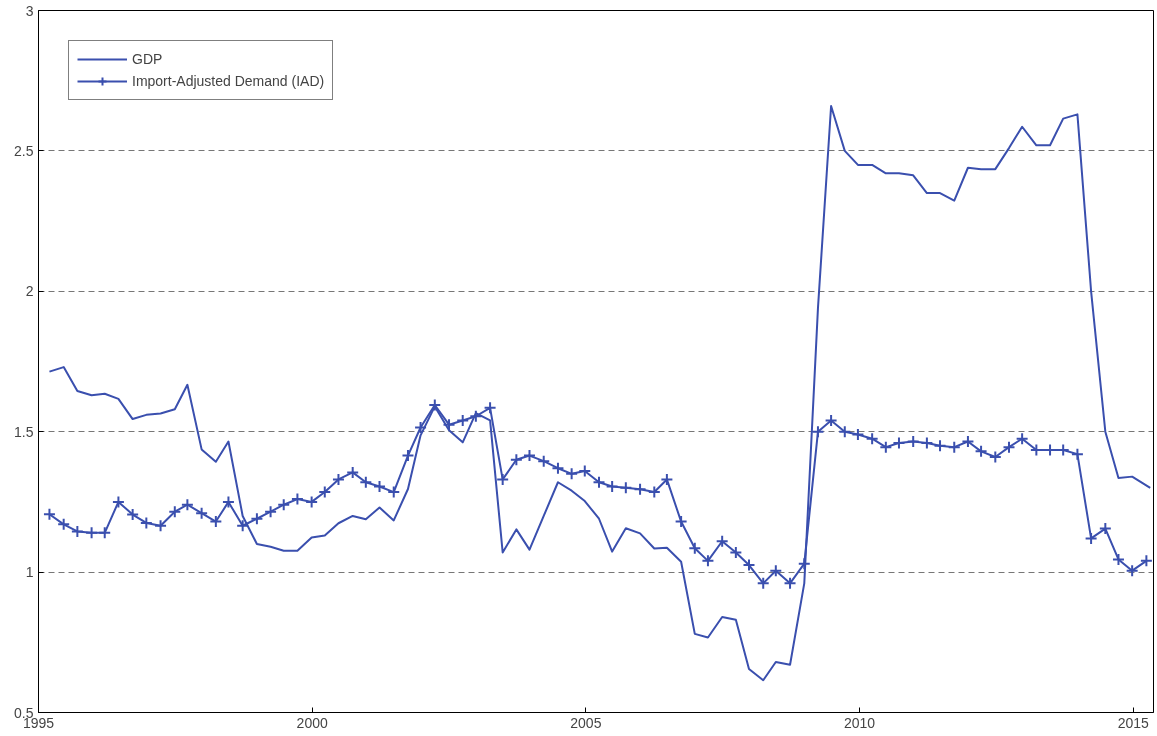 The height and width of the screenshot is (736, 1157). What do you see at coordinates (147, 59) in the screenshot?
I see `legend-label: GDP` at bounding box center [147, 59].